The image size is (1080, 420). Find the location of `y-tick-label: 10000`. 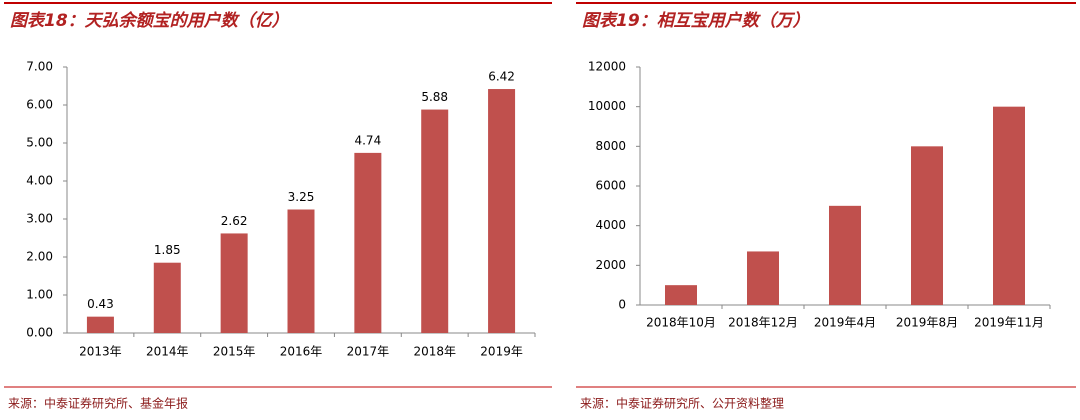

y-tick-label: 10000 is located at coordinates (607, 106).